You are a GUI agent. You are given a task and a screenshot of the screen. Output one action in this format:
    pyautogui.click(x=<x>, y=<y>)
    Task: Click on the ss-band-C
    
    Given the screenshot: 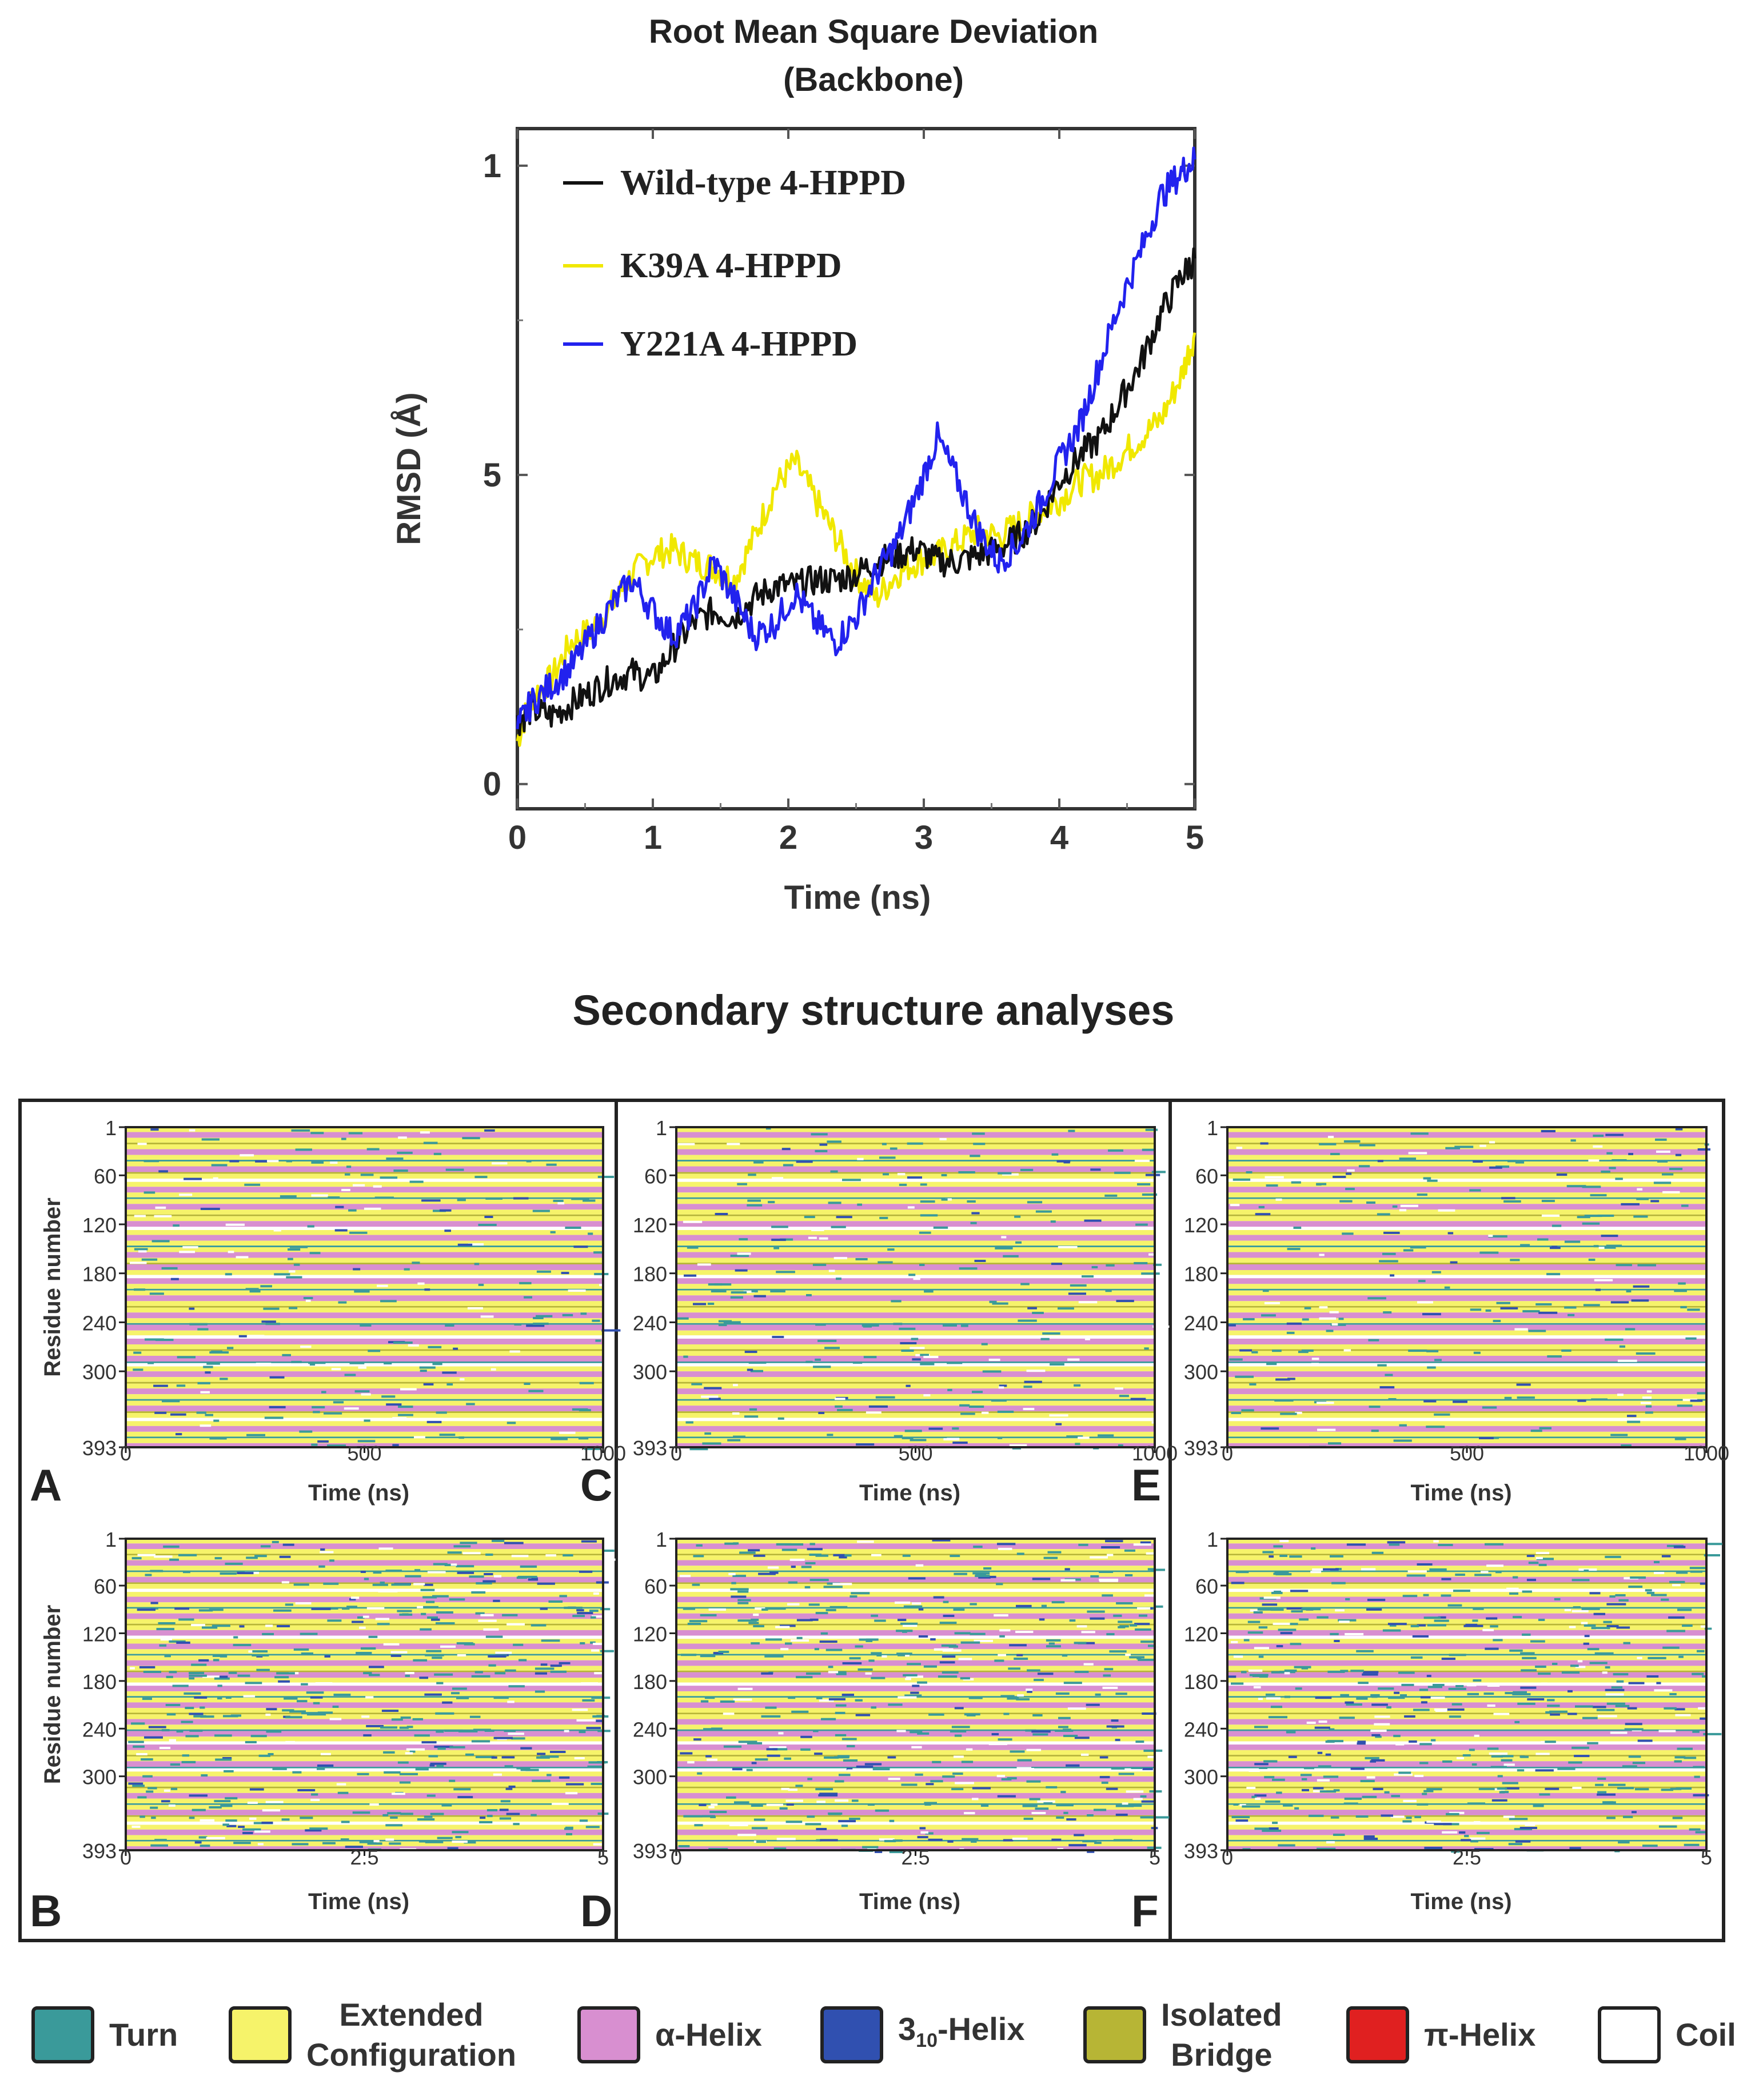 What is the action you would take?
    pyautogui.click(x=364, y=1743)
    